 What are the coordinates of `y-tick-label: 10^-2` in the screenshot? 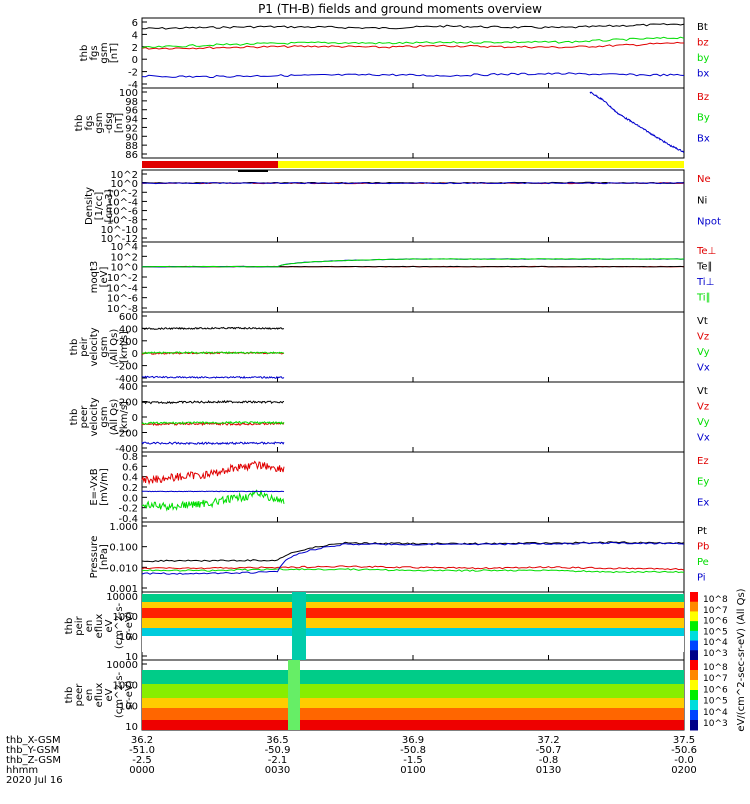 It's located at (122, 193).